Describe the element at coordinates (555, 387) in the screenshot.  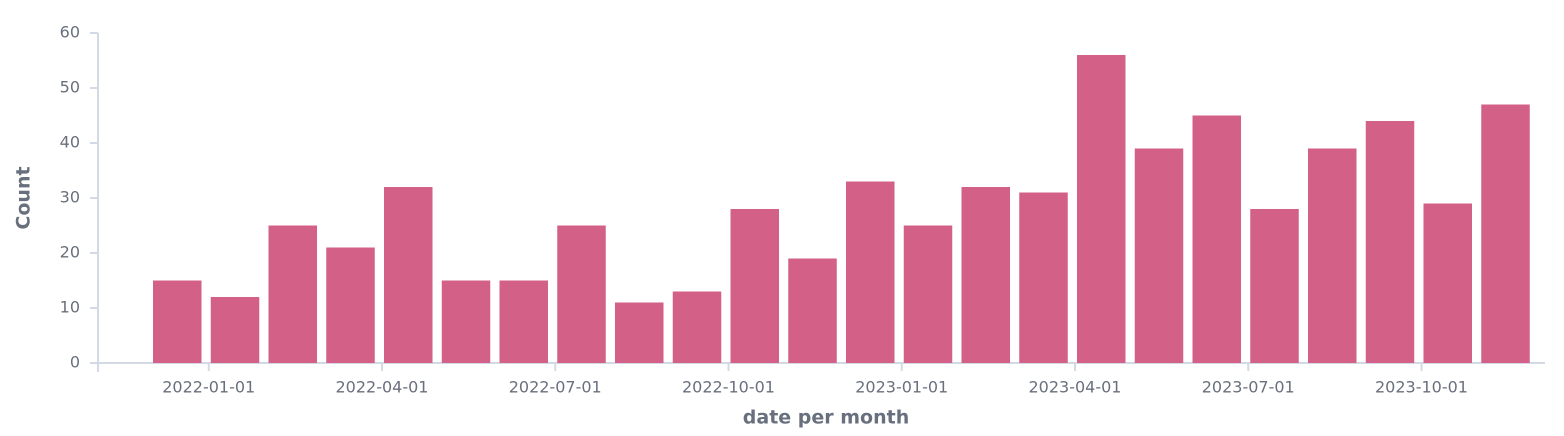
I see `x-tick-label: 2022-07-01` at that location.